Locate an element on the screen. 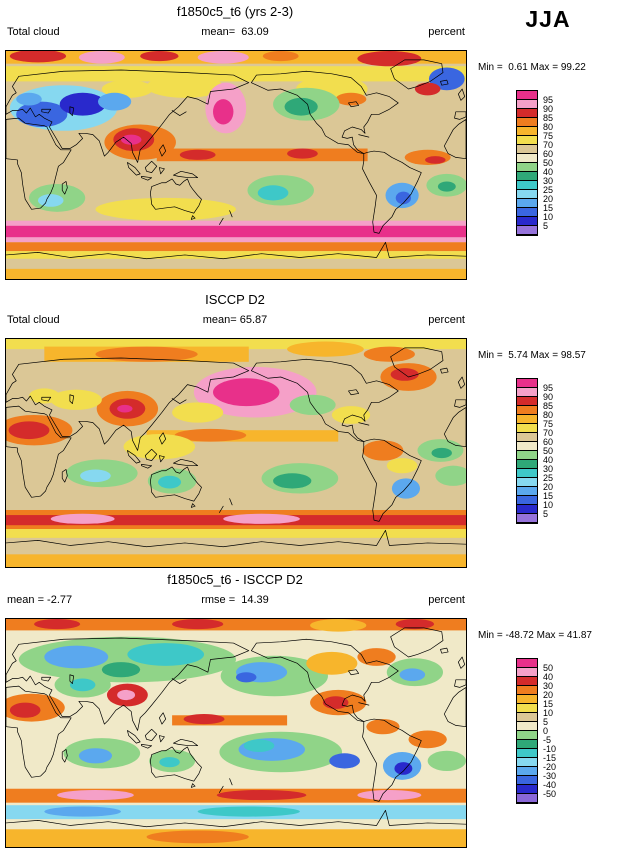  colorbar-tick-label: -10 is located at coordinates (550, 749).